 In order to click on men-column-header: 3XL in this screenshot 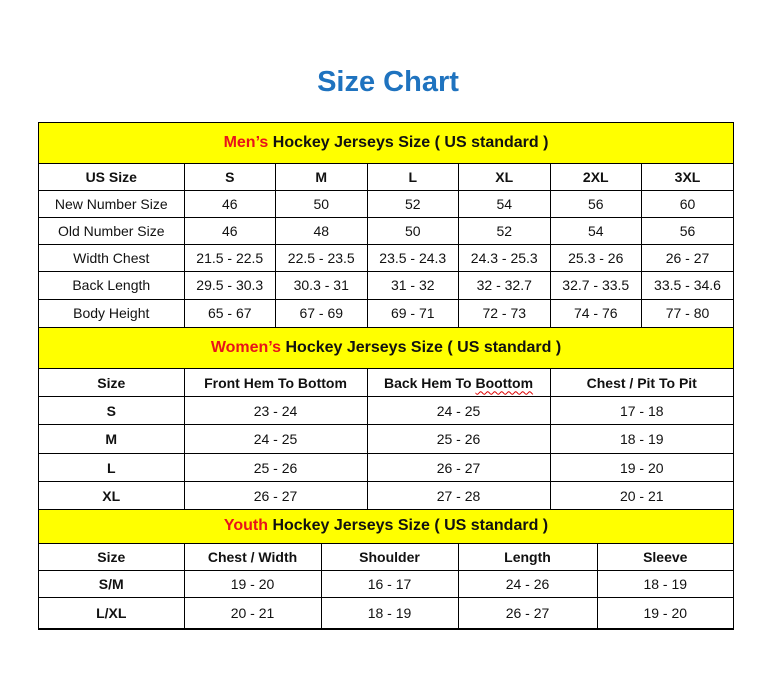, I will do `click(687, 176)`.